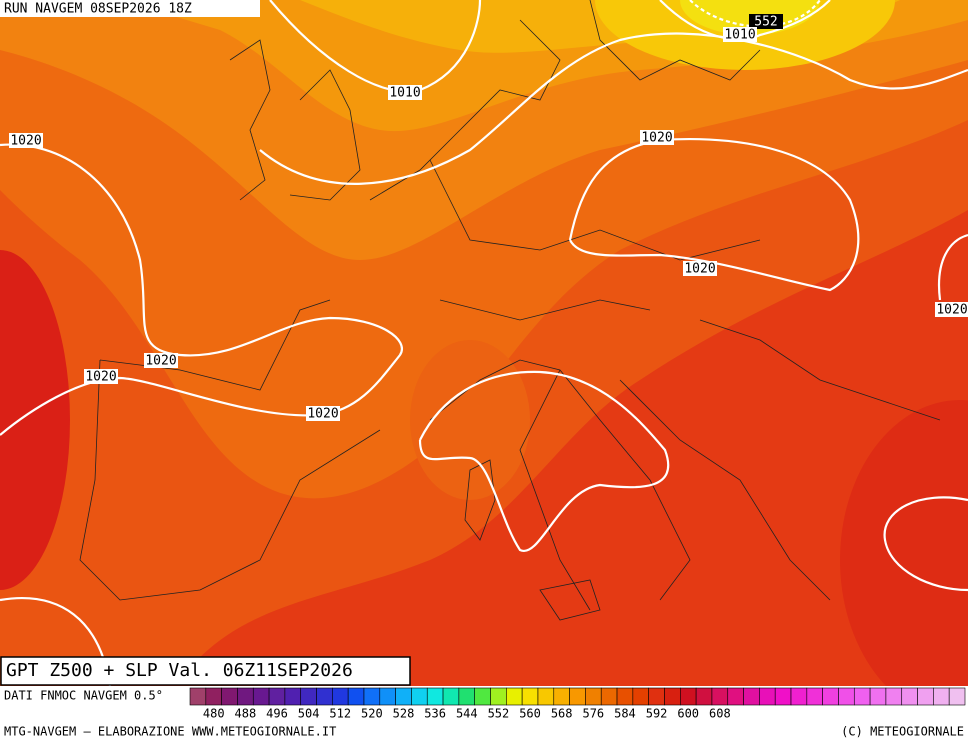 Image resolution: width=968 pixels, height=745 pixels. What do you see at coordinates (530, 714) in the screenshot?
I see `colorbar-label: 560` at bounding box center [530, 714].